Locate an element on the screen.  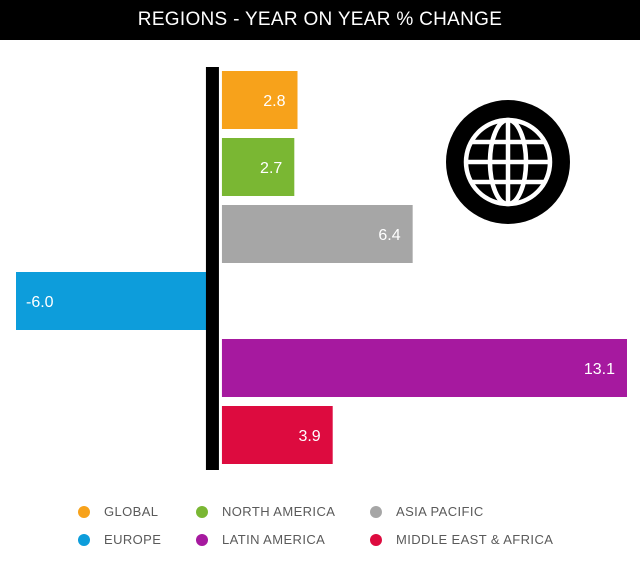
legend-label: ASIA PACIFIC is located at coordinates (440, 511).